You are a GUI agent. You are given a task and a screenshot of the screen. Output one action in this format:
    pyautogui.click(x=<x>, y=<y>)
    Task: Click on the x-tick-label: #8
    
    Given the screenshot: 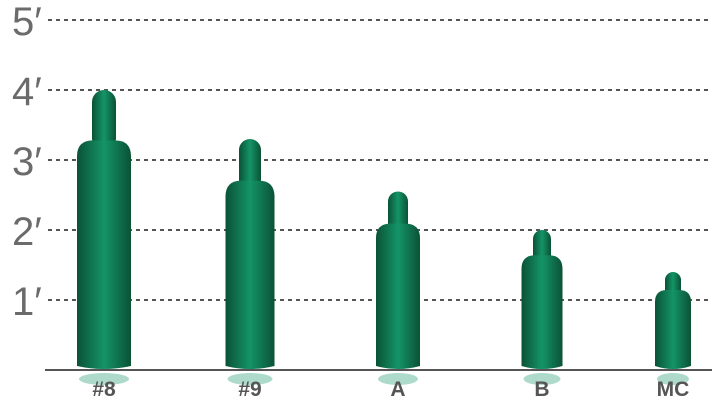 What is the action you would take?
    pyautogui.click(x=104, y=389)
    